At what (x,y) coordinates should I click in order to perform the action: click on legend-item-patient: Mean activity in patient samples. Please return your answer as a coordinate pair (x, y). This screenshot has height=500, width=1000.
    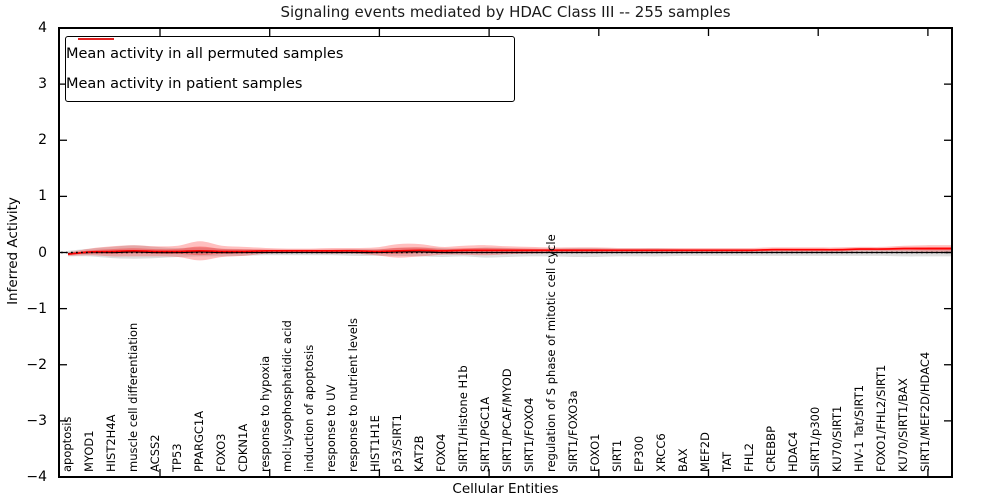
    Looking at the image, I should click on (290, 65).